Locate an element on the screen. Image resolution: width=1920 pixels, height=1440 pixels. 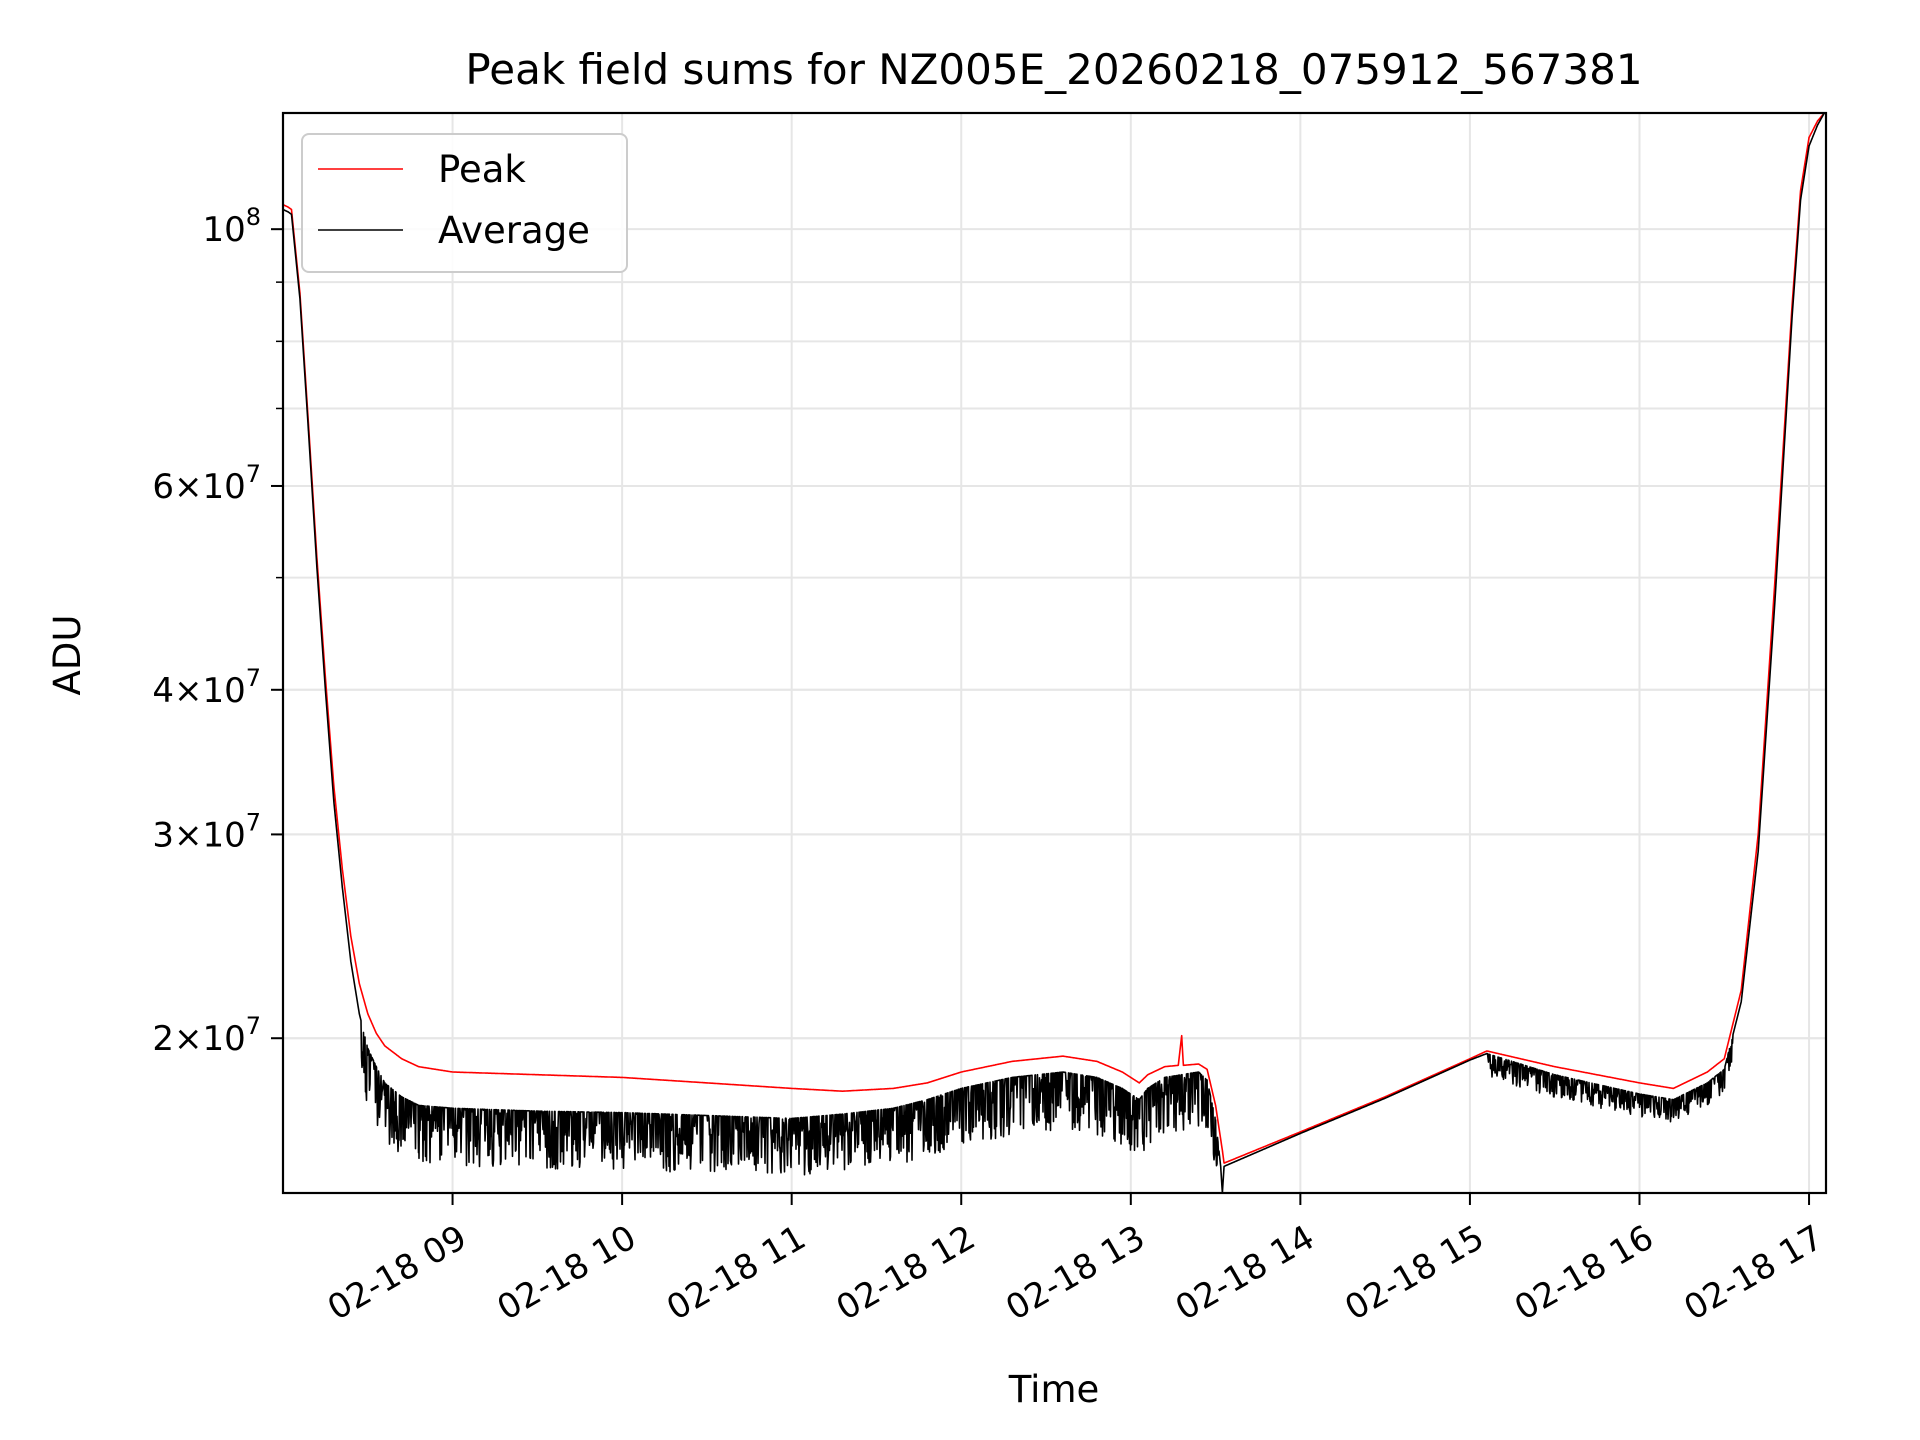
y-axis-label: ADU is located at coordinates (67, 655).